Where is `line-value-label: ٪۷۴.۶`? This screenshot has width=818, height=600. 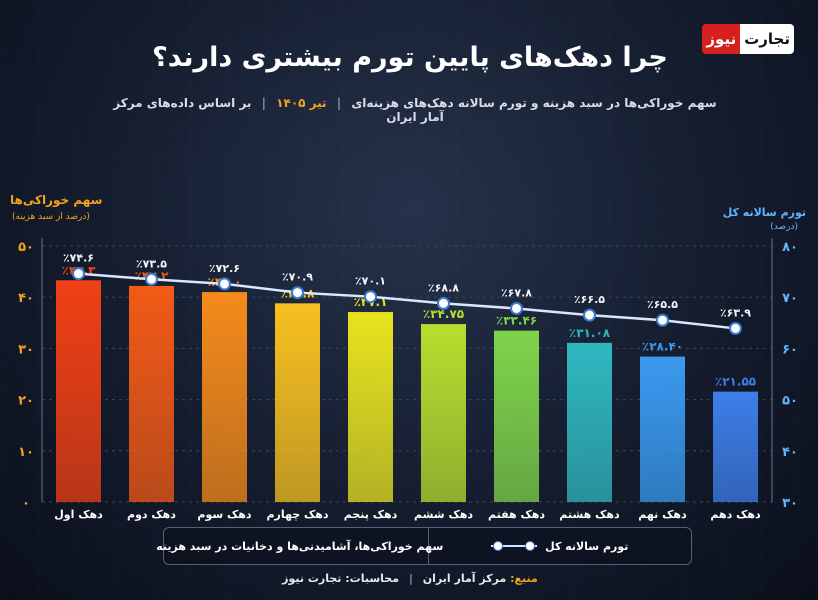
line-value-label: ٪۷۴.۶ is located at coordinates (78, 258).